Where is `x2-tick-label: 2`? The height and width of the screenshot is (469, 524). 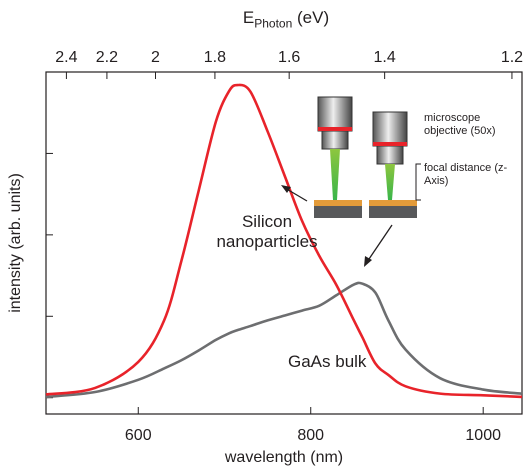 x2-tick-label: 2 is located at coordinates (155, 57).